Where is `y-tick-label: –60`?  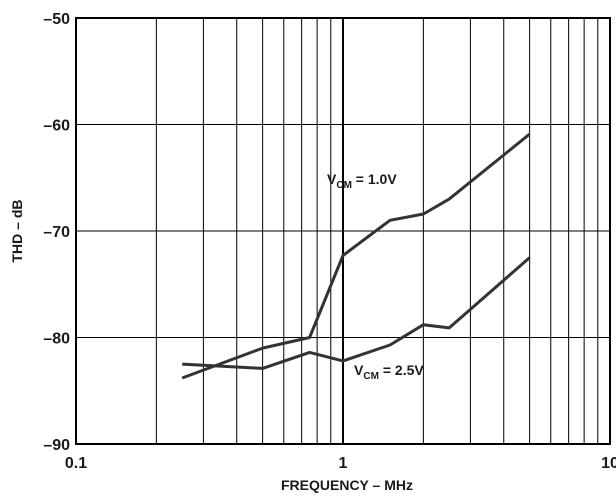 y-tick-label: –60 is located at coordinates (56, 126).